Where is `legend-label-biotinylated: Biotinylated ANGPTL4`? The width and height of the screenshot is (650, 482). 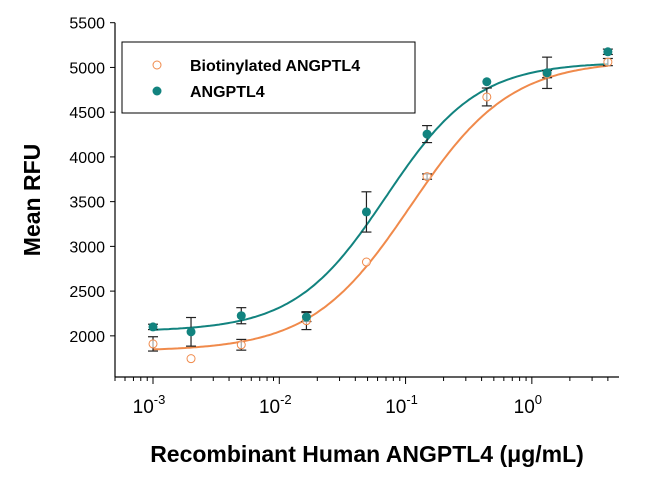
legend-label-biotinylated: Biotinylated ANGPTL4 is located at coordinates (275, 66).